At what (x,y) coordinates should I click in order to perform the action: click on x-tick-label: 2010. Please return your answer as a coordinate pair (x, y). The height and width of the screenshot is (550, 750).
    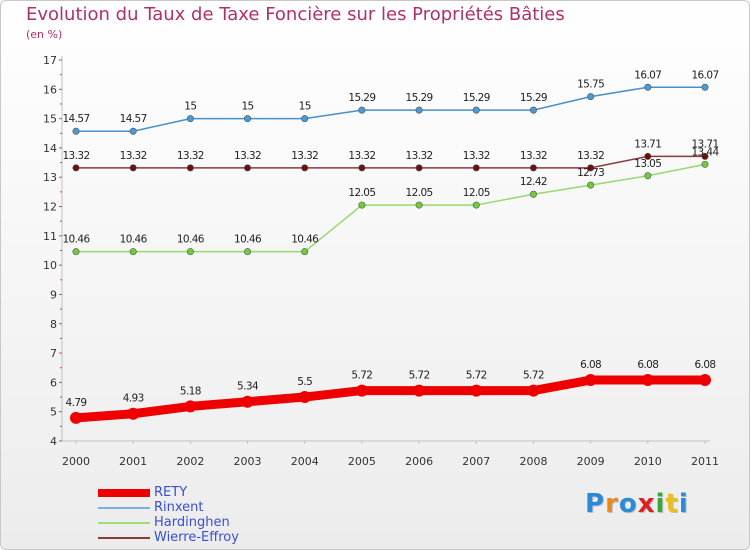
    Looking at the image, I should click on (648, 461).